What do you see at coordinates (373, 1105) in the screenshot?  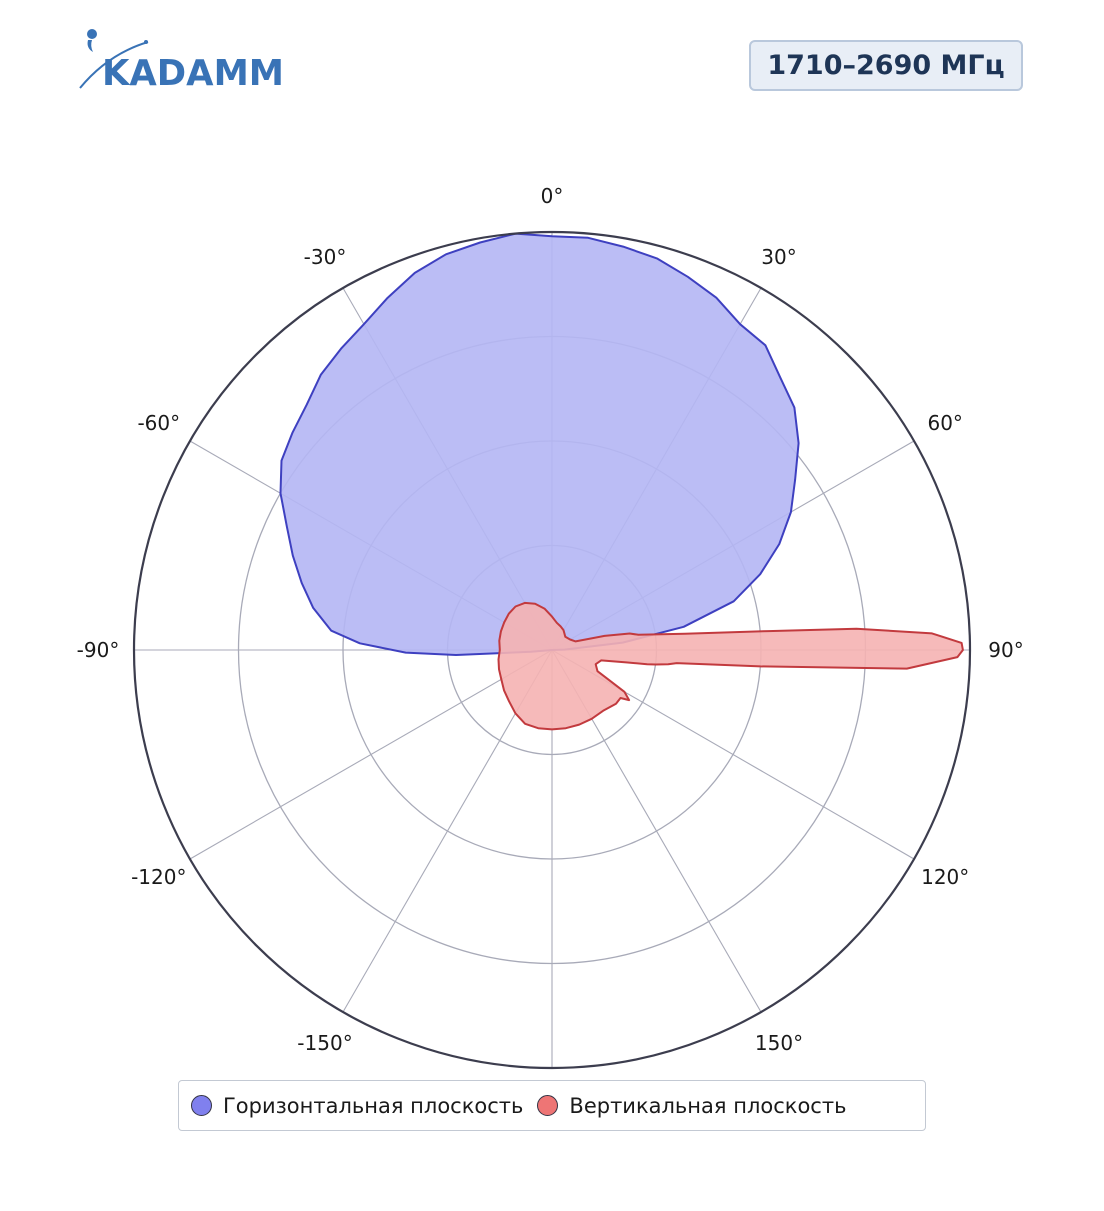 I see `legend-label-horizontal: Горизонтальная плоскость` at bounding box center [373, 1105].